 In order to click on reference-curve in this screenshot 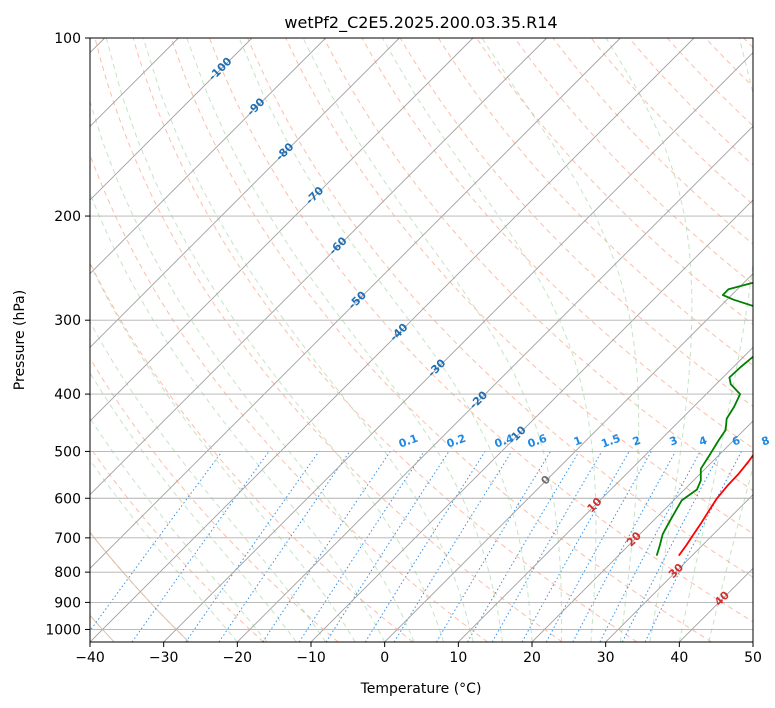, I will do `click(140, 586)`.